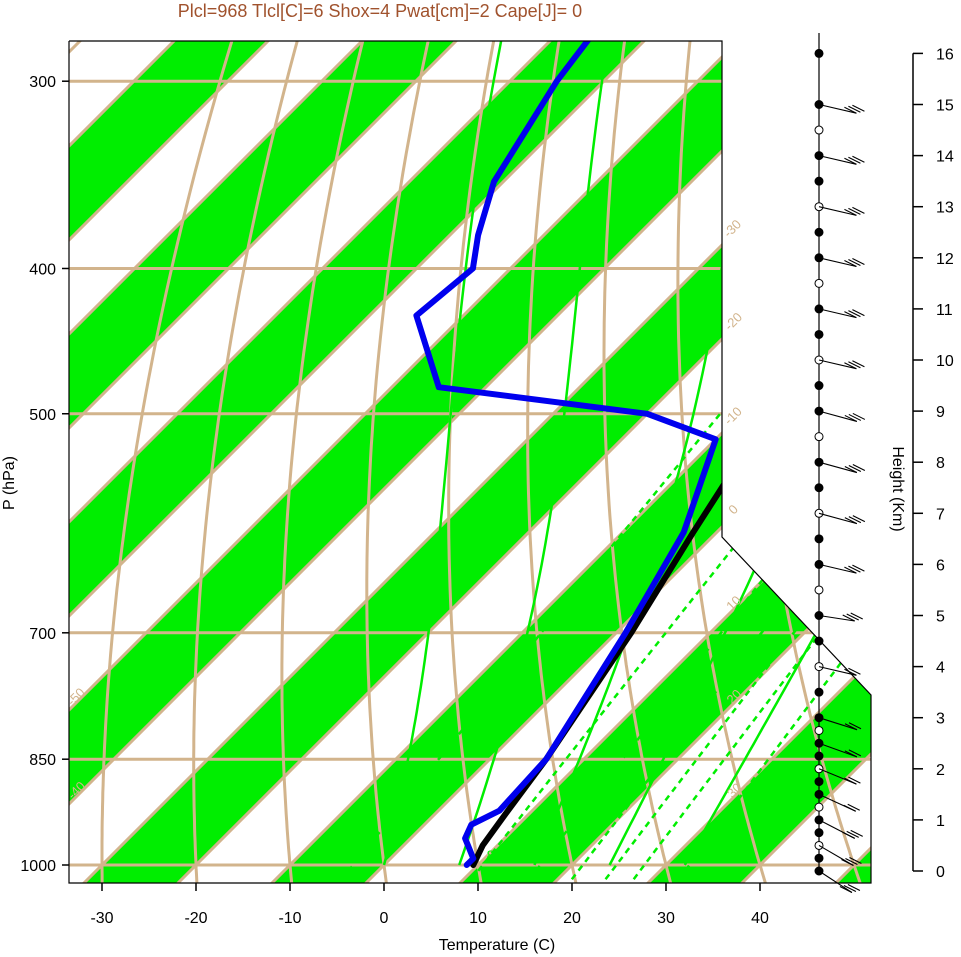 The width and height of the screenshot is (961, 957). Describe the element at coordinates (491, 855) in the screenshot. I see `mixing-ratio-label: 8` at that location.